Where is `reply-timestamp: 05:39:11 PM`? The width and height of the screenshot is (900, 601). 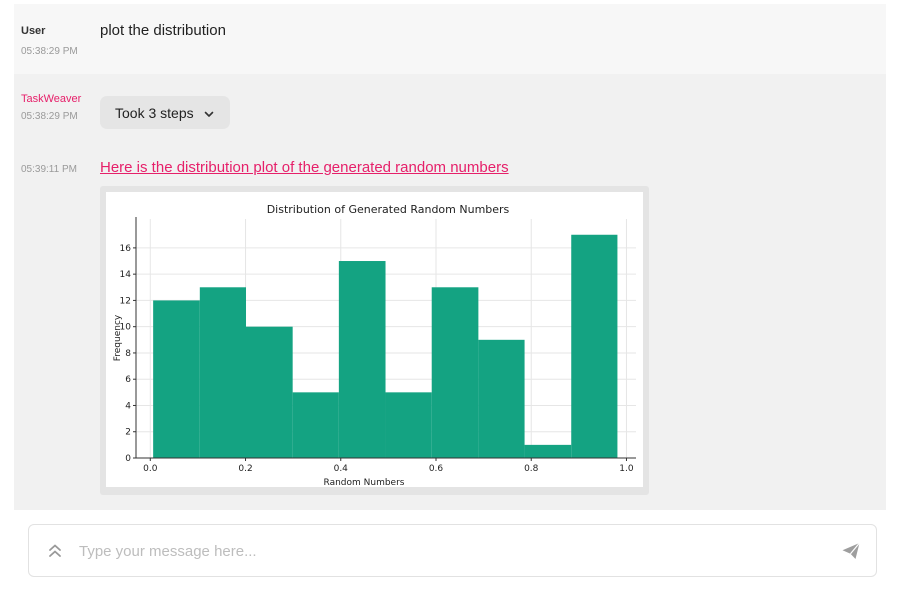 reply-timestamp: 05:39:11 PM is located at coordinates (49, 169).